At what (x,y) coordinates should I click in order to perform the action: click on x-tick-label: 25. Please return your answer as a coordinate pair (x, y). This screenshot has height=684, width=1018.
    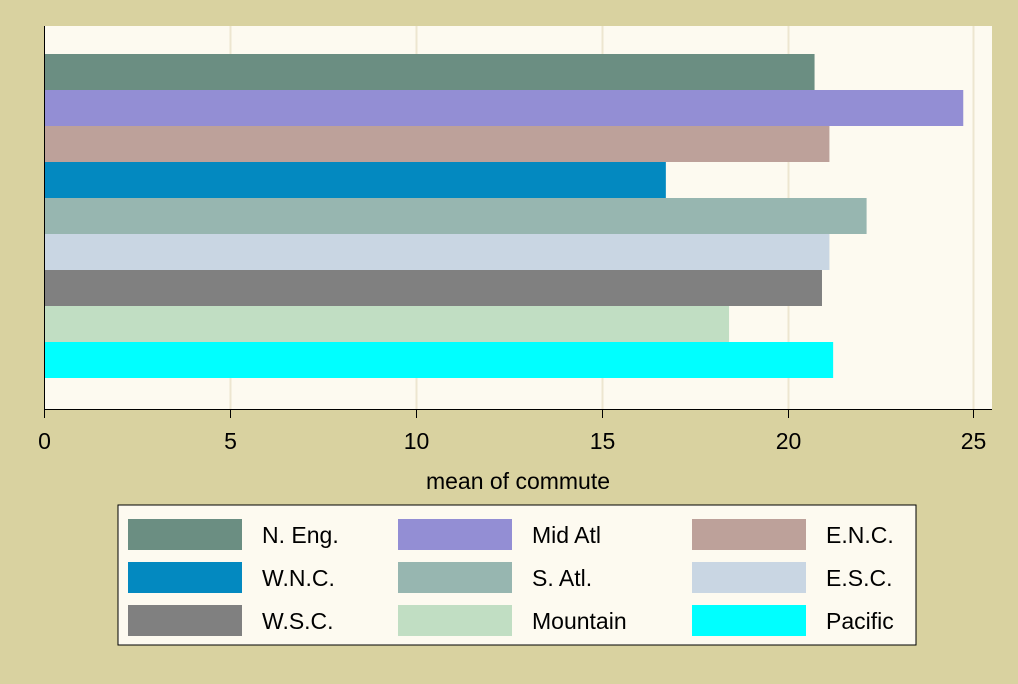
    Looking at the image, I should click on (974, 441).